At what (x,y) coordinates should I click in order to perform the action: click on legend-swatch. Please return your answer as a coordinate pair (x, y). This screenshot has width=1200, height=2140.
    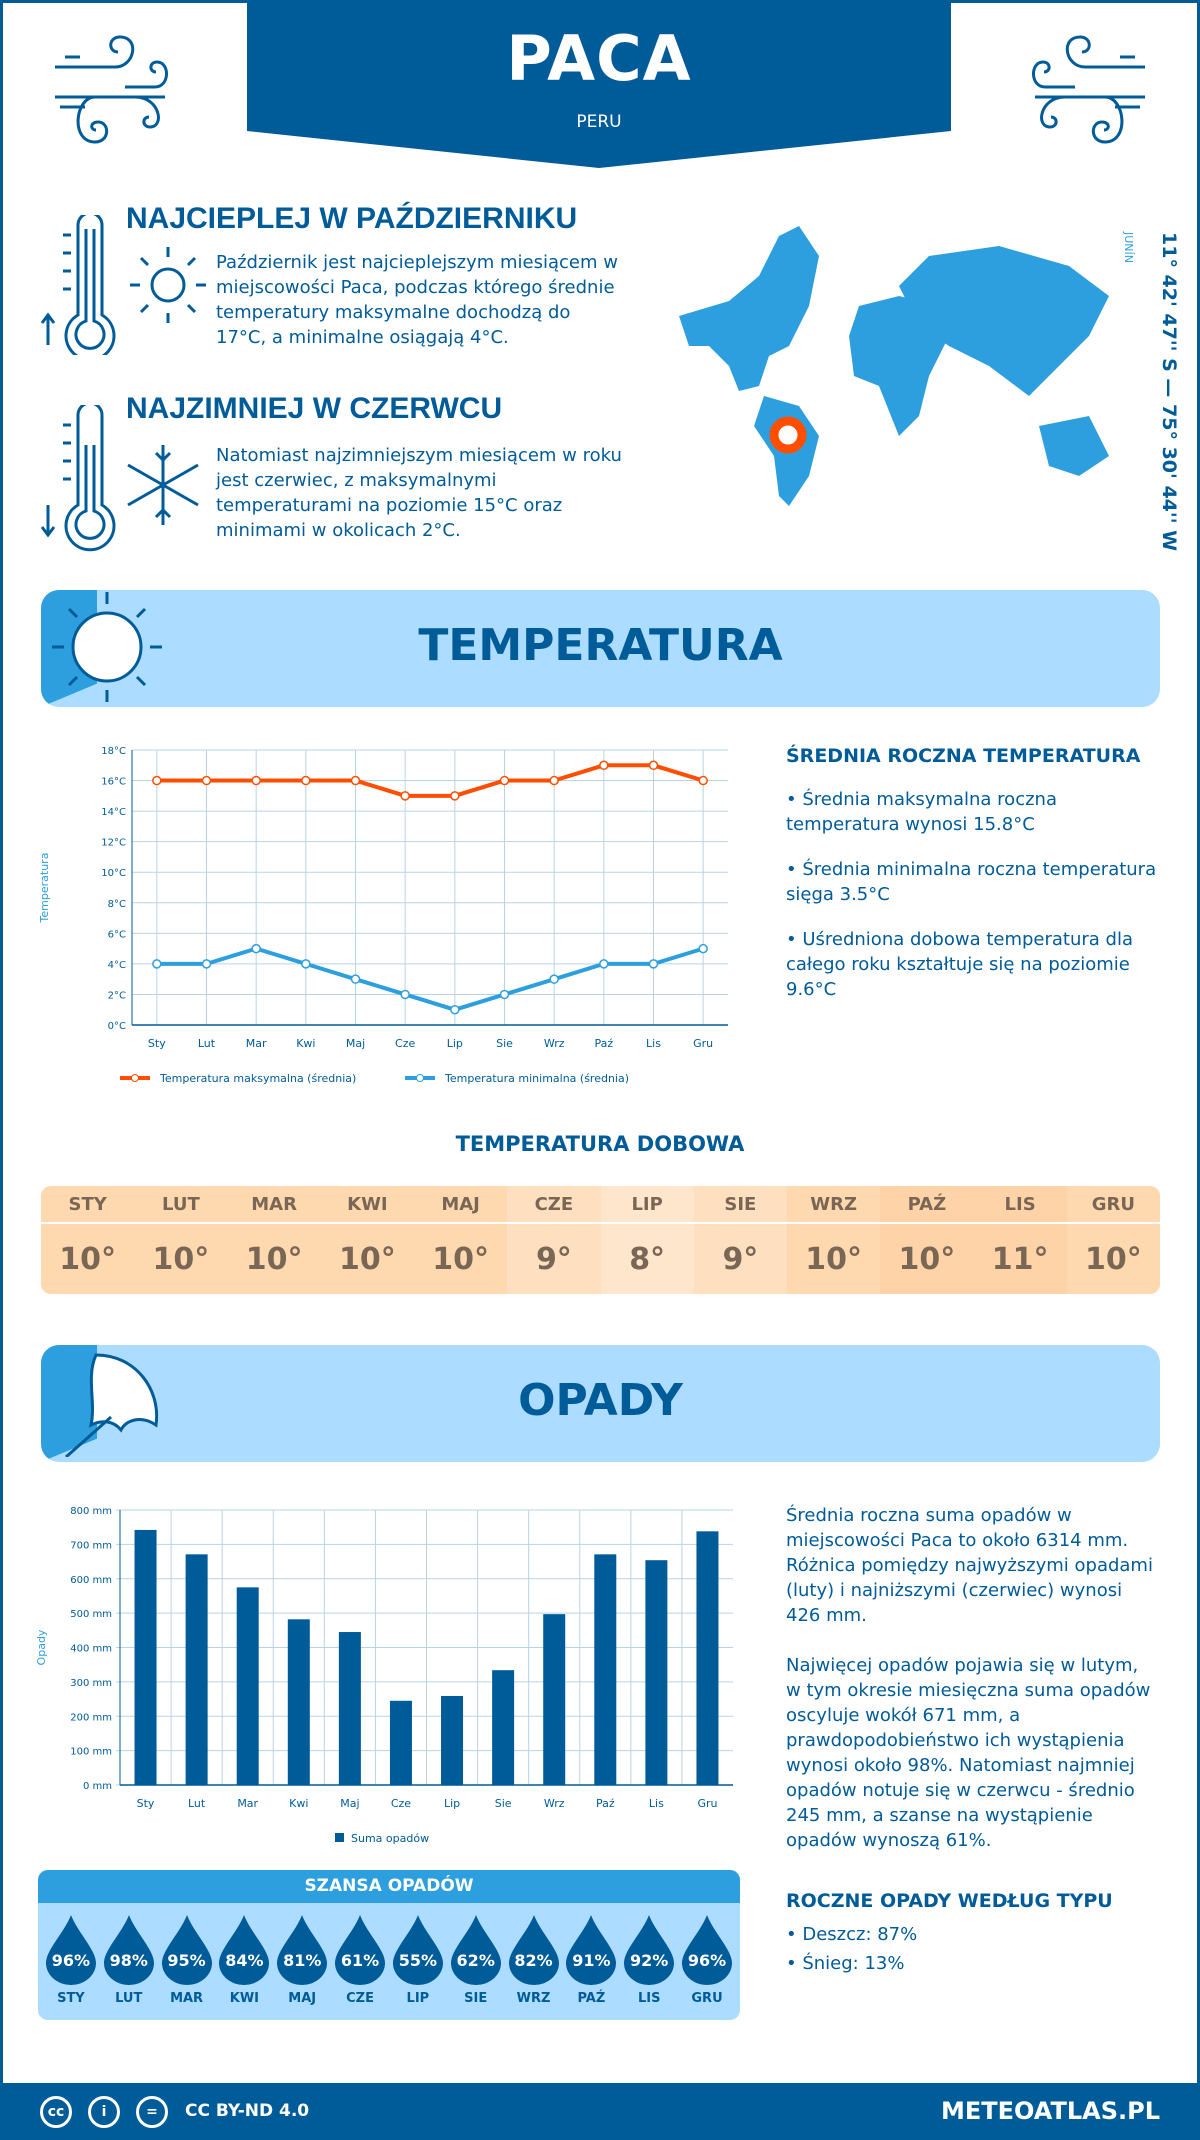
    Looking at the image, I should click on (339, 1837).